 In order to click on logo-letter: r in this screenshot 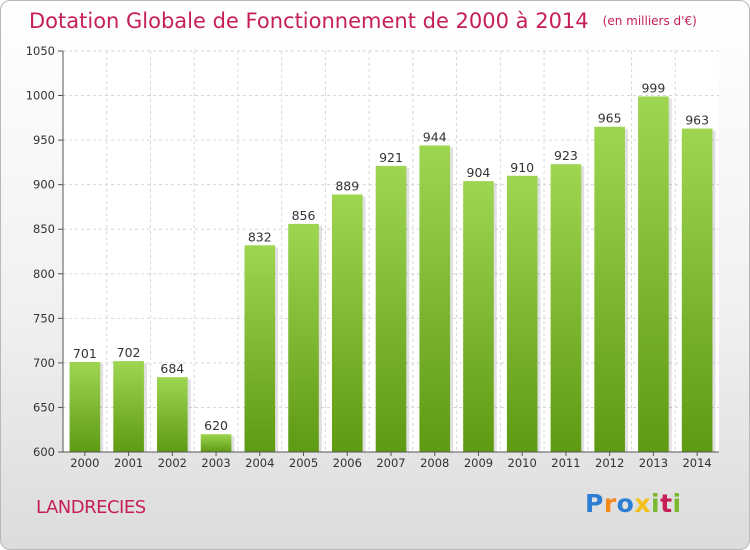, I will do `click(610, 503)`.